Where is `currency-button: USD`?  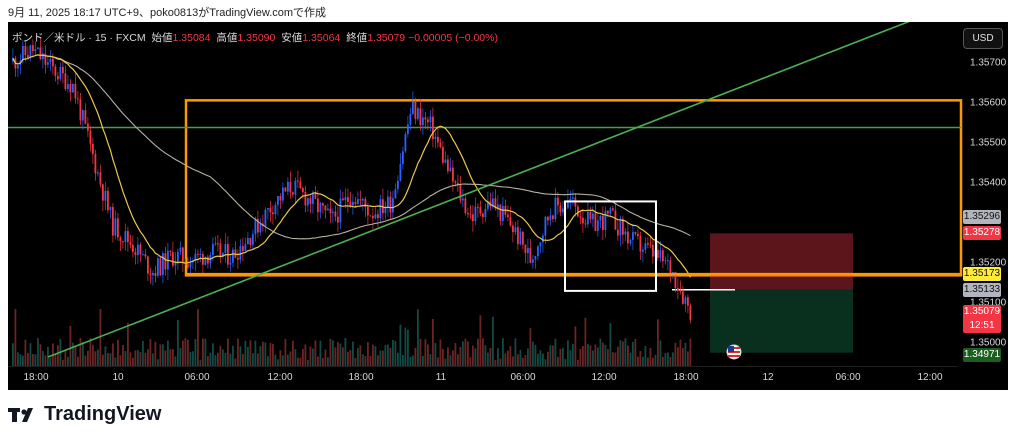 currency-button: USD is located at coordinates (983, 38).